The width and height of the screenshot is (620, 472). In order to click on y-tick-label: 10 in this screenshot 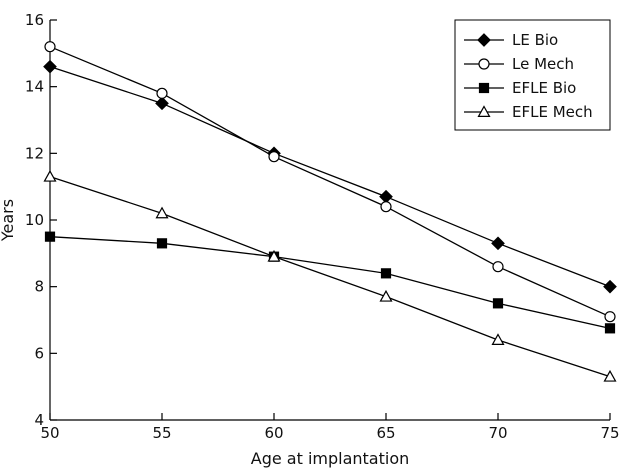, I will do `click(34, 220)`.